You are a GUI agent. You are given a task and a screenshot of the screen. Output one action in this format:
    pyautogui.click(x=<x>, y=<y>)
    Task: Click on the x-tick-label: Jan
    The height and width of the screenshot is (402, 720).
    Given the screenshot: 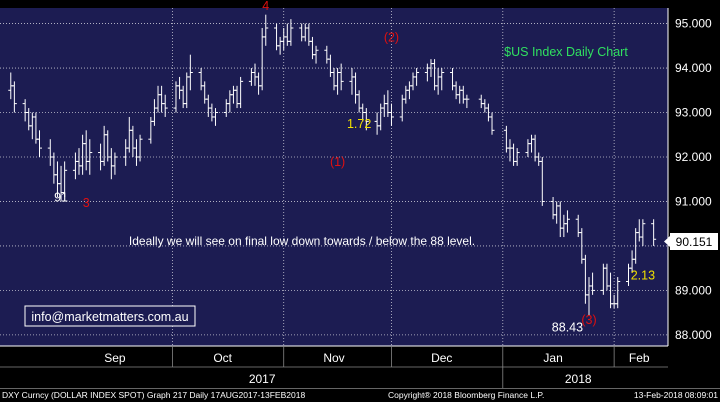 What is the action you would take?
    pyautogui.click(x=552, y=358)
    